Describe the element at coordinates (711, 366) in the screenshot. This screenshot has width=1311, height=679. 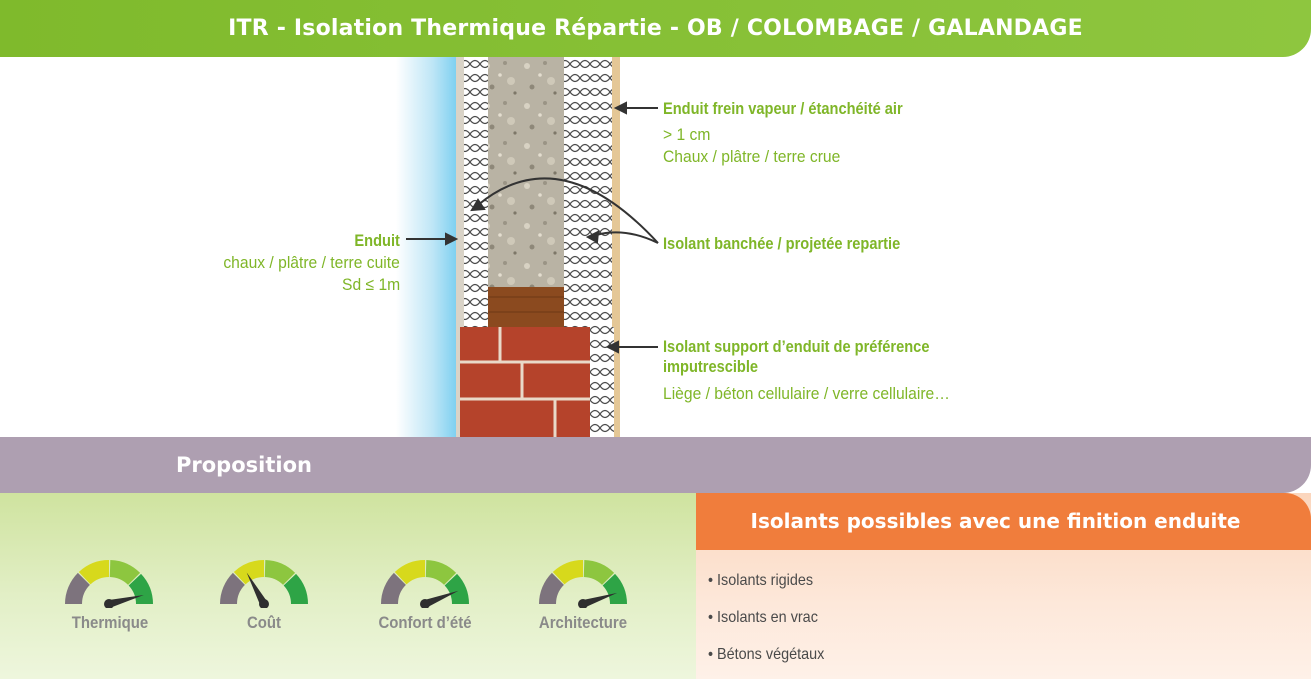
I see `isolant-support-label-title2: imputrescible` at that location.